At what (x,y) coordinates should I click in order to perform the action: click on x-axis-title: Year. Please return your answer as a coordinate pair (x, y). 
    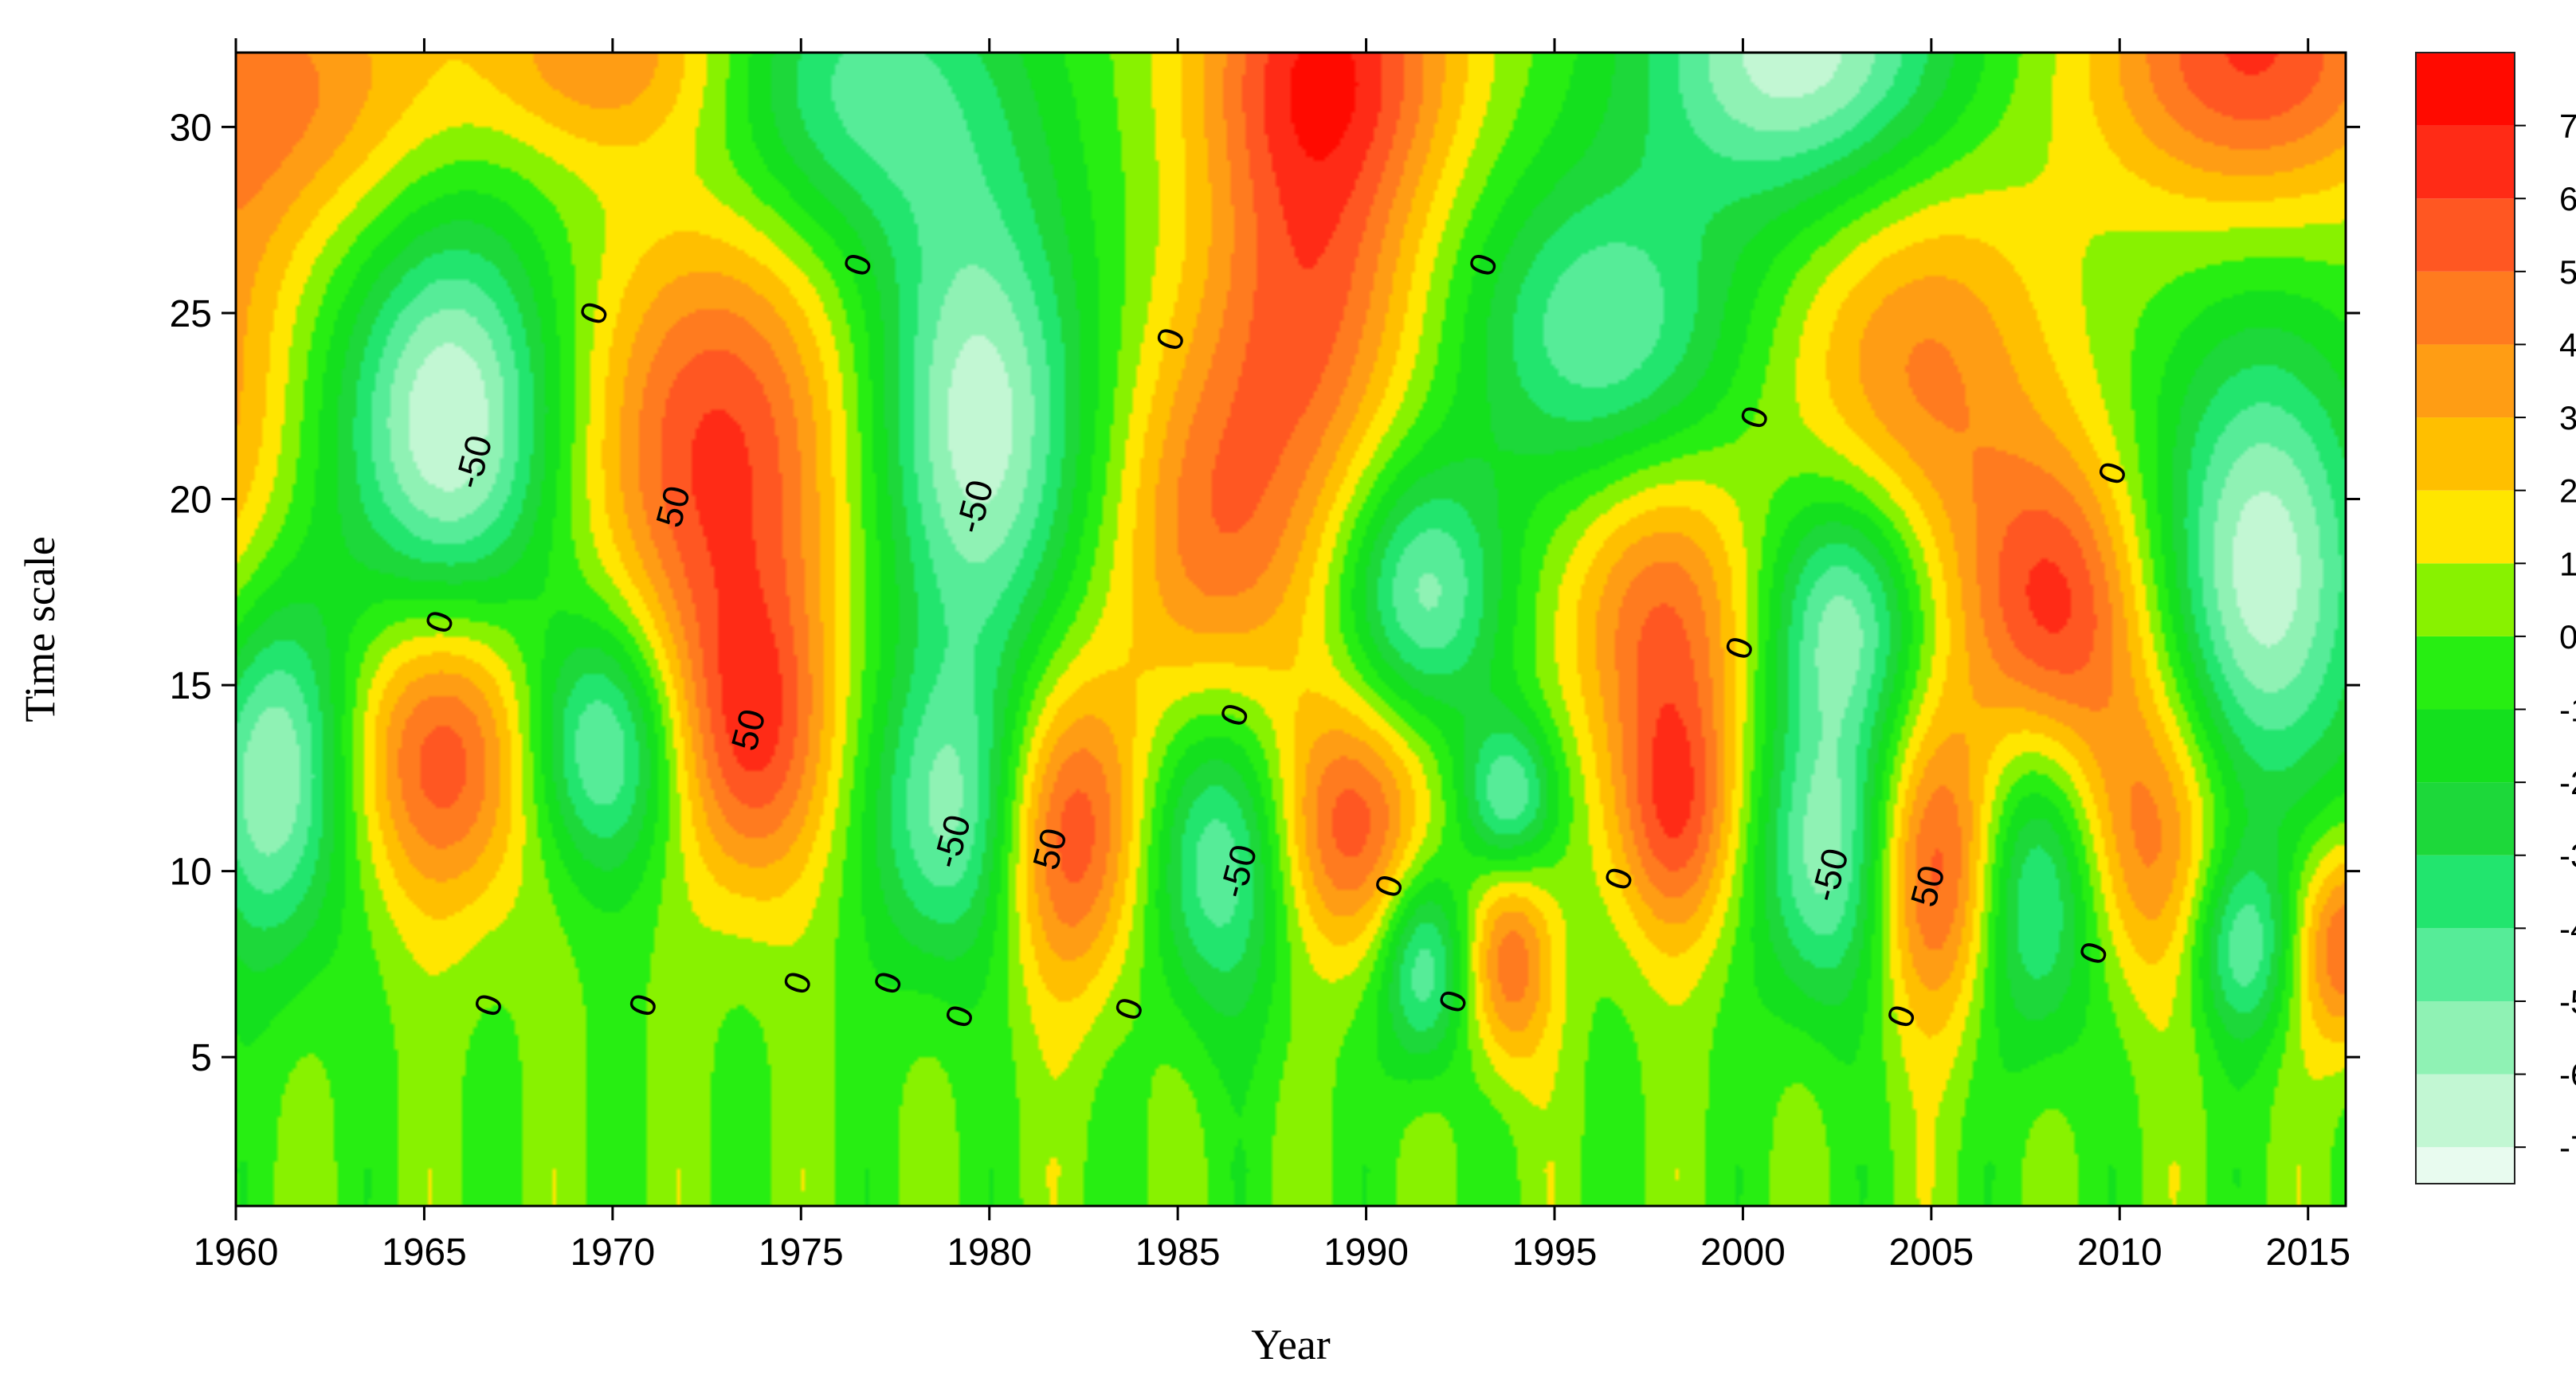
    Looking at the image, I should click on (1291, 1344).